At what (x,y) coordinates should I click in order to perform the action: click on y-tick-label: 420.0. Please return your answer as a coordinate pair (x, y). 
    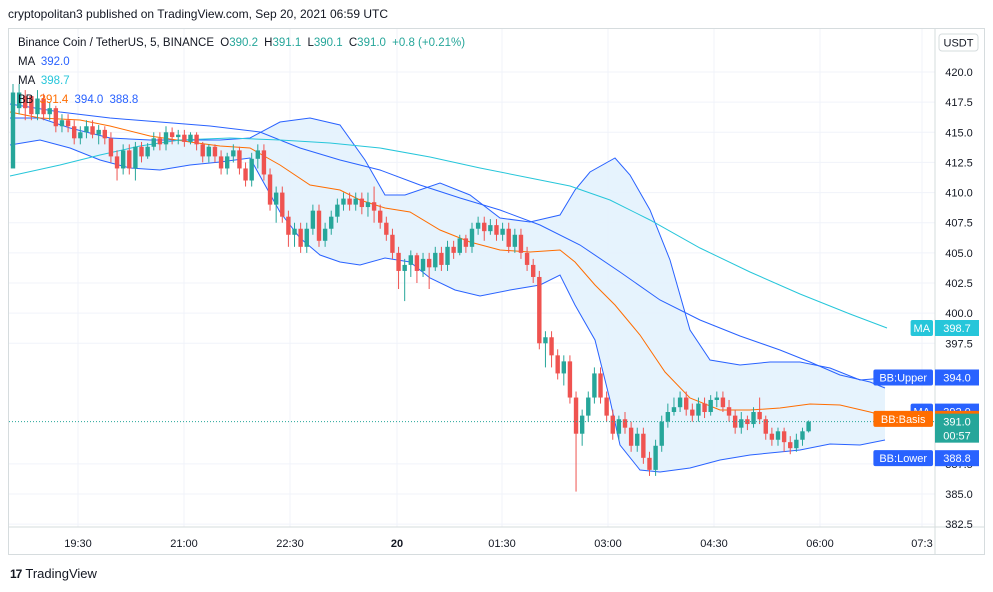
    Looking at the image, I should click on (959, 73).